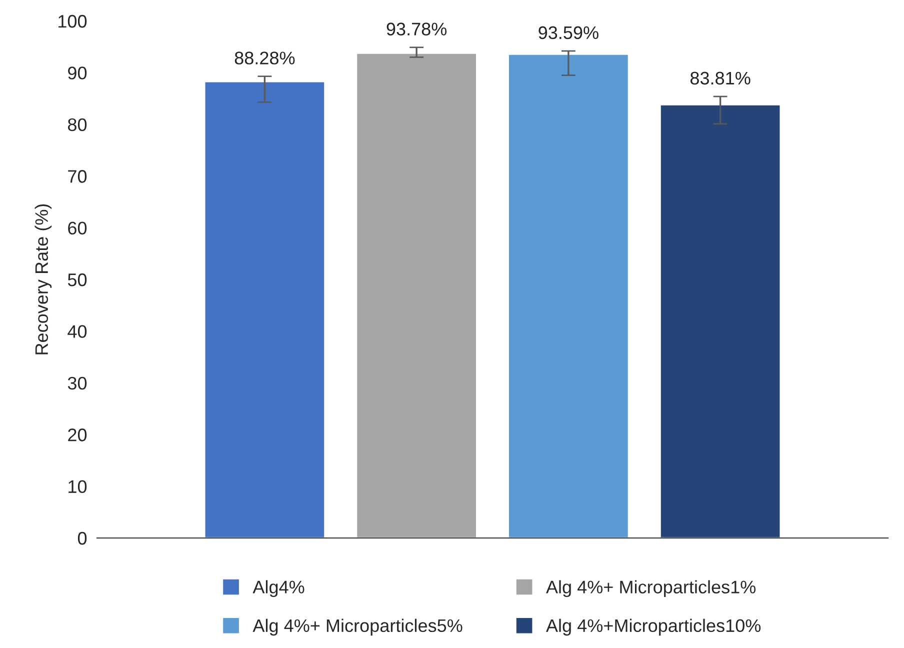  What do you see at coordinates (416, 29) in the screenshot?
I see `data-label: 93.78%` at bounding box center [416, 29].